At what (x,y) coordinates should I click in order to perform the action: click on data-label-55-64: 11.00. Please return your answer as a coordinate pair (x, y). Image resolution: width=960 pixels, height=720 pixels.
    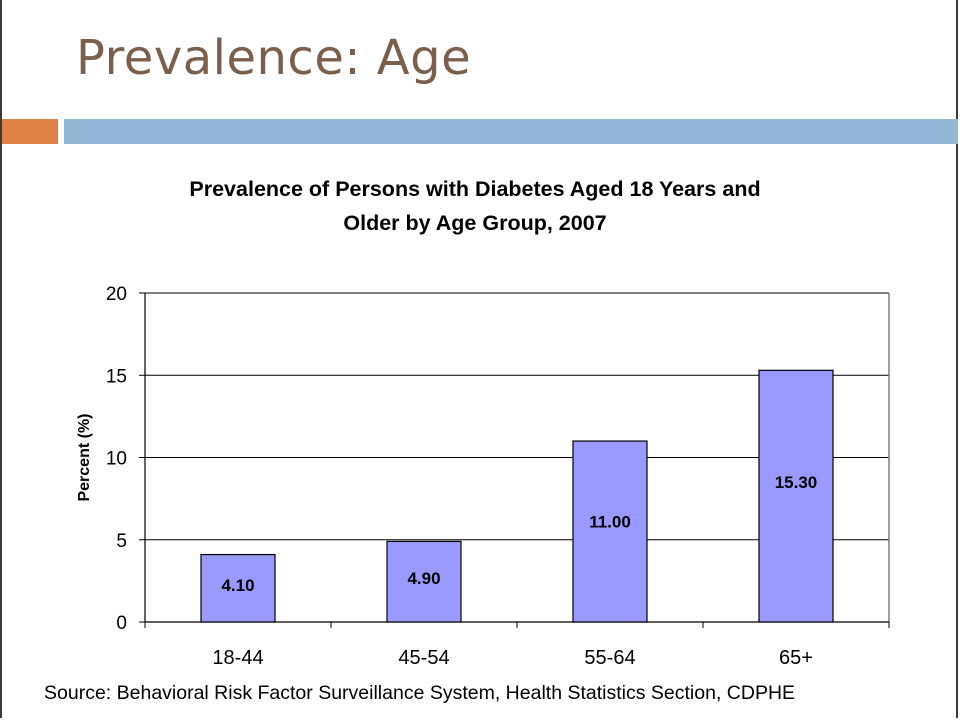
    Looking at the image, I should click on (610, 522).